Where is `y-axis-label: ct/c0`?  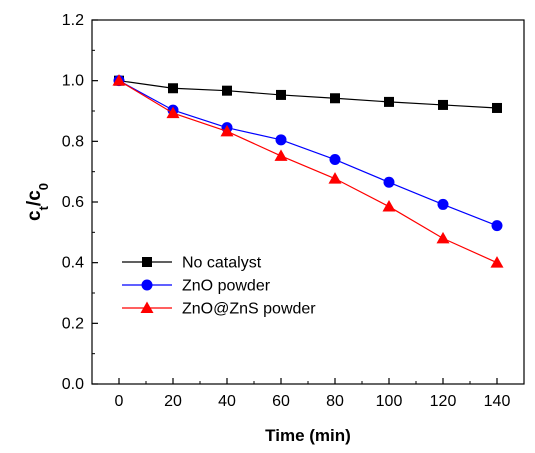
y-axis-label: ct/c0 is located at coordinates (37, 202).